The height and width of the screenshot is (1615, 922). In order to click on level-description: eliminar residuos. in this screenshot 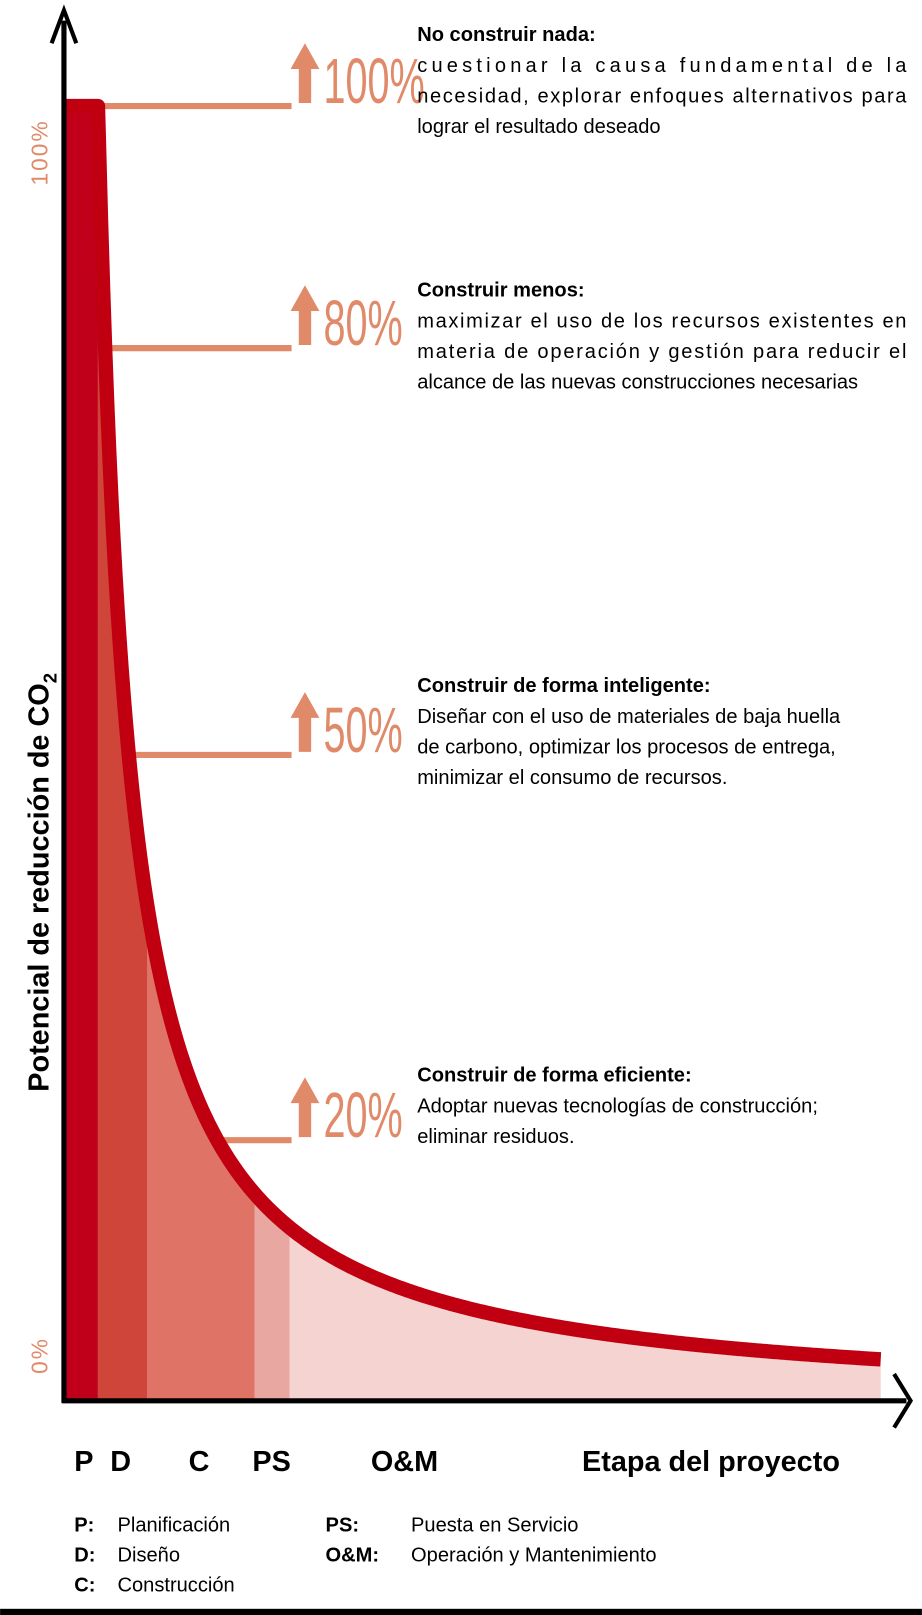, I will do `click(495, 1137)`.